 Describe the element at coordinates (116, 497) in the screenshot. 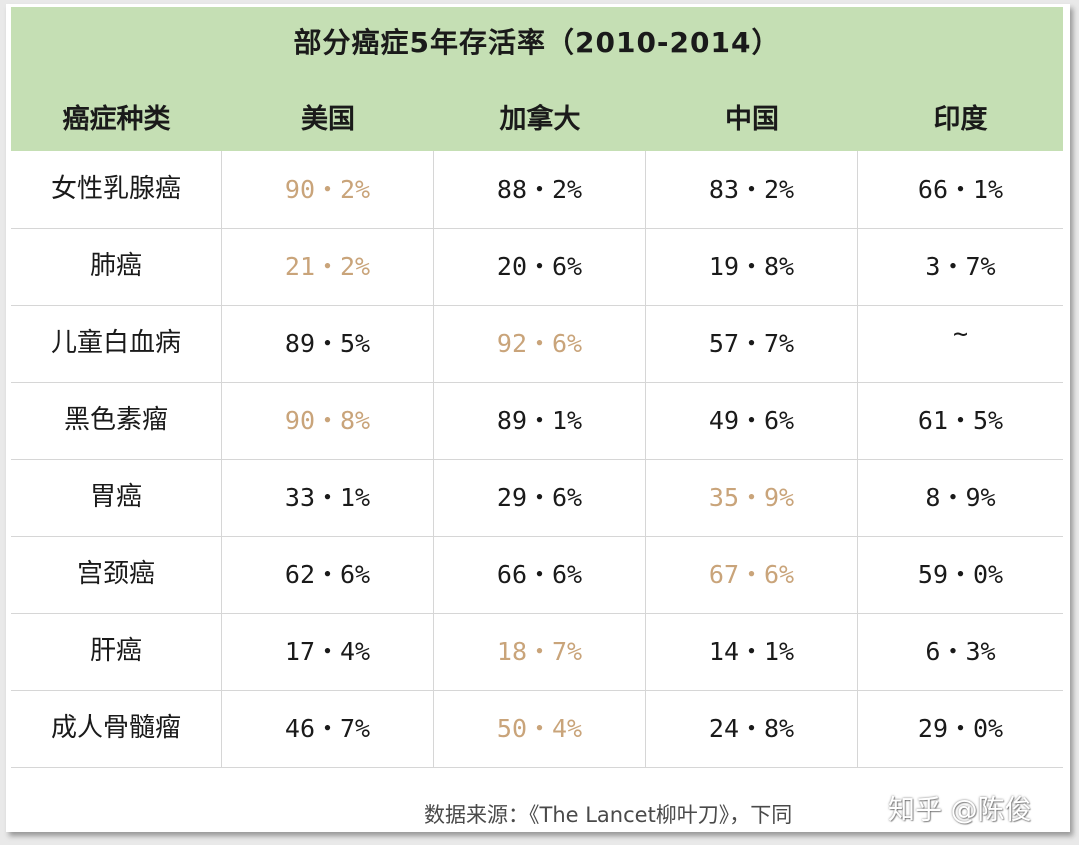

I see `cancer-name-cell: 胃癌` at that location.